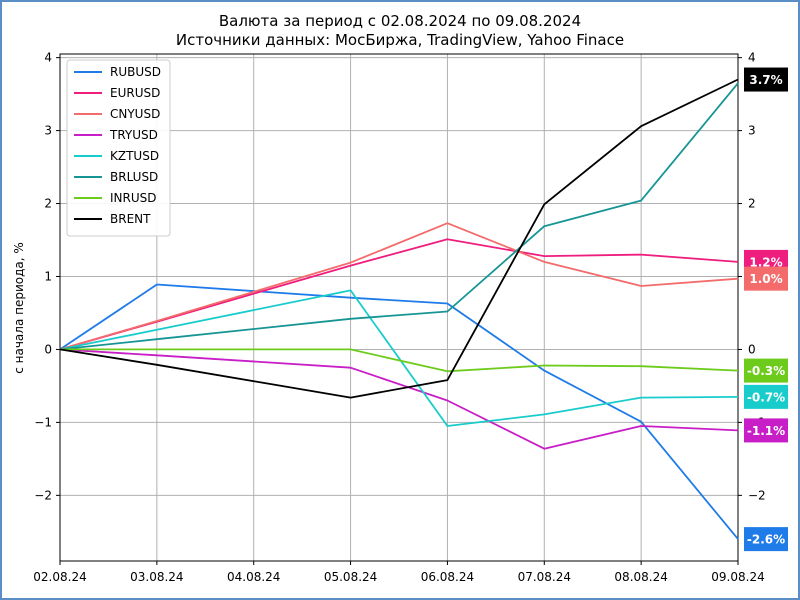 This screenshot has width=800, height=600. I want to click on series-line-inrusd, so click(399, 360).